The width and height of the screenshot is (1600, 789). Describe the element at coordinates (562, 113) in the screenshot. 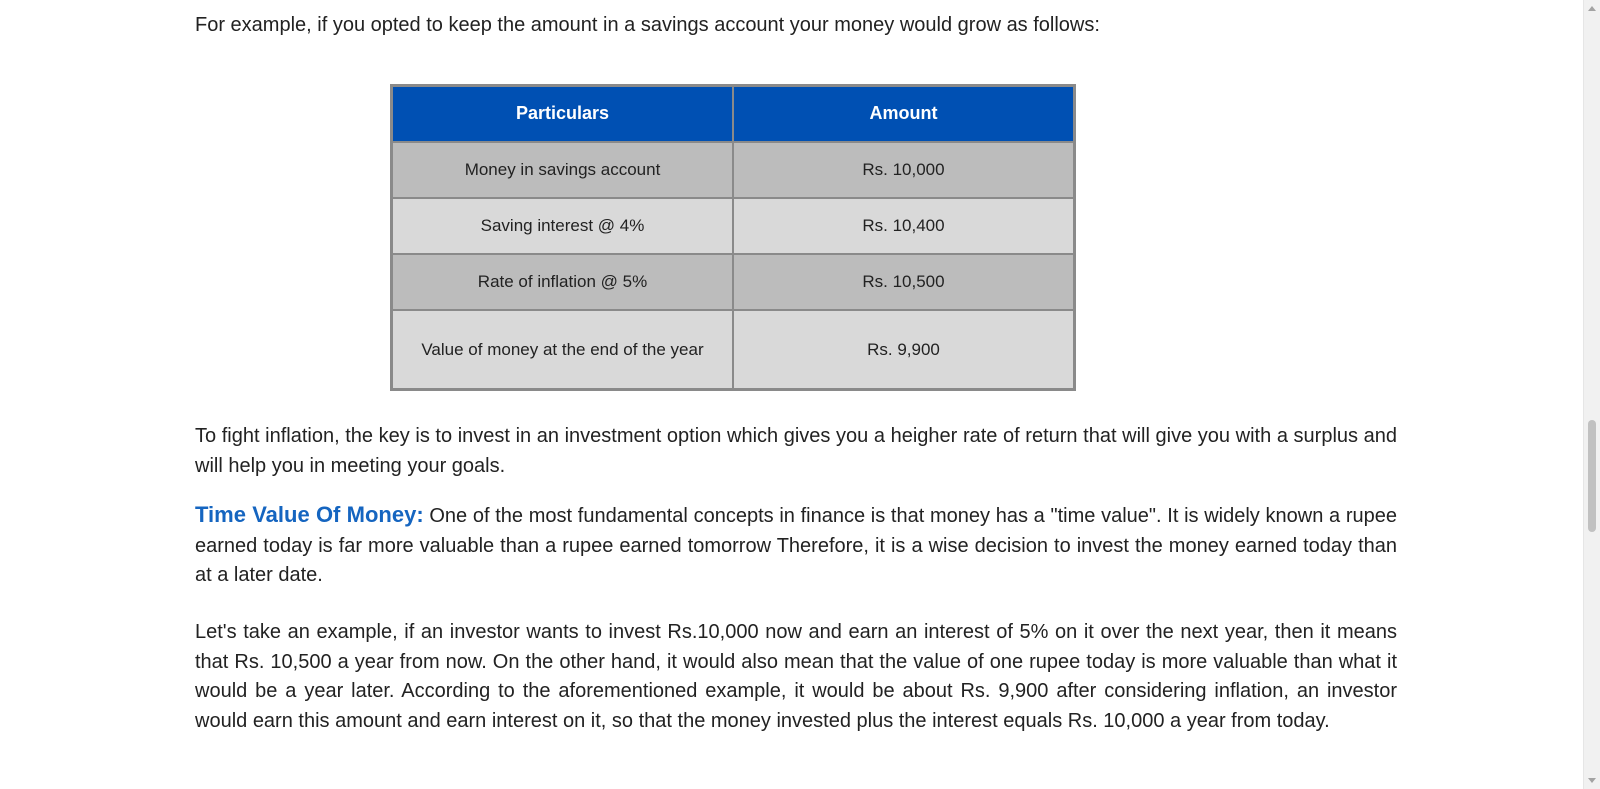

I see `header-particulars: Particulars` at that location.